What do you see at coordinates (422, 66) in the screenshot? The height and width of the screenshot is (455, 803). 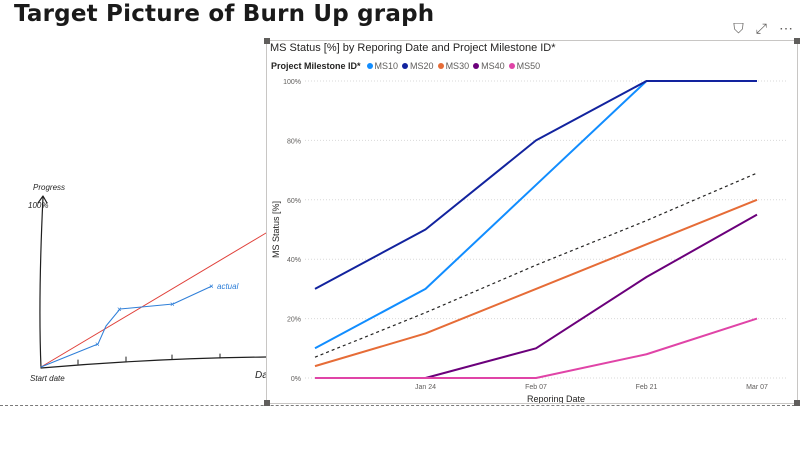 I see `legend-label: MS20` at bounding box center [422, 66].